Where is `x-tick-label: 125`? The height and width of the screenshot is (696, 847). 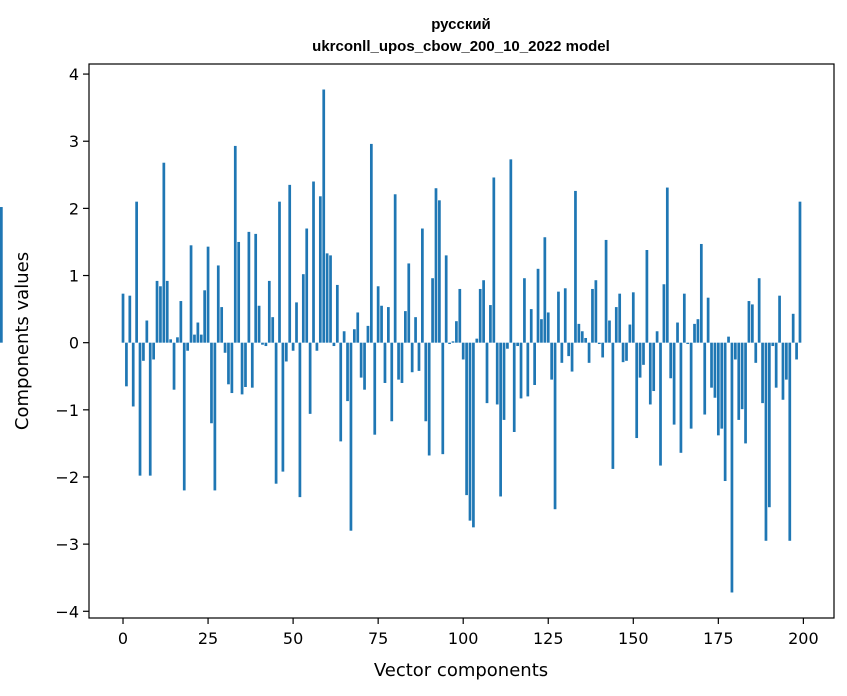 x-tick-label: 125 is located at coordinates (548, 638).